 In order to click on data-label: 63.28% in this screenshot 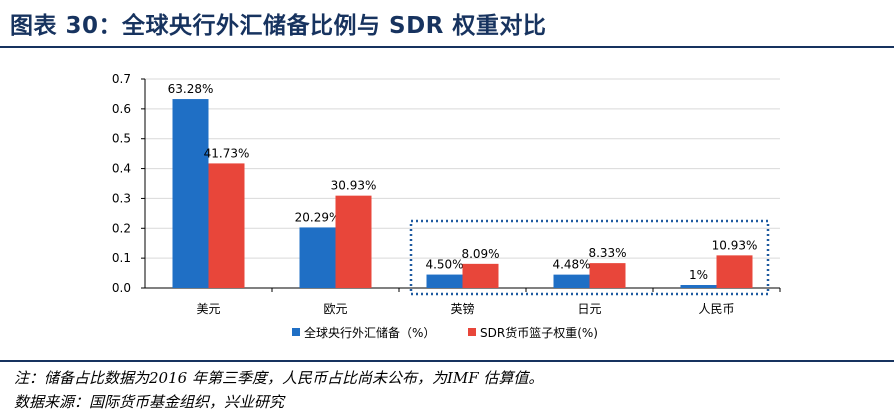, I will do `click(191, 89)`.